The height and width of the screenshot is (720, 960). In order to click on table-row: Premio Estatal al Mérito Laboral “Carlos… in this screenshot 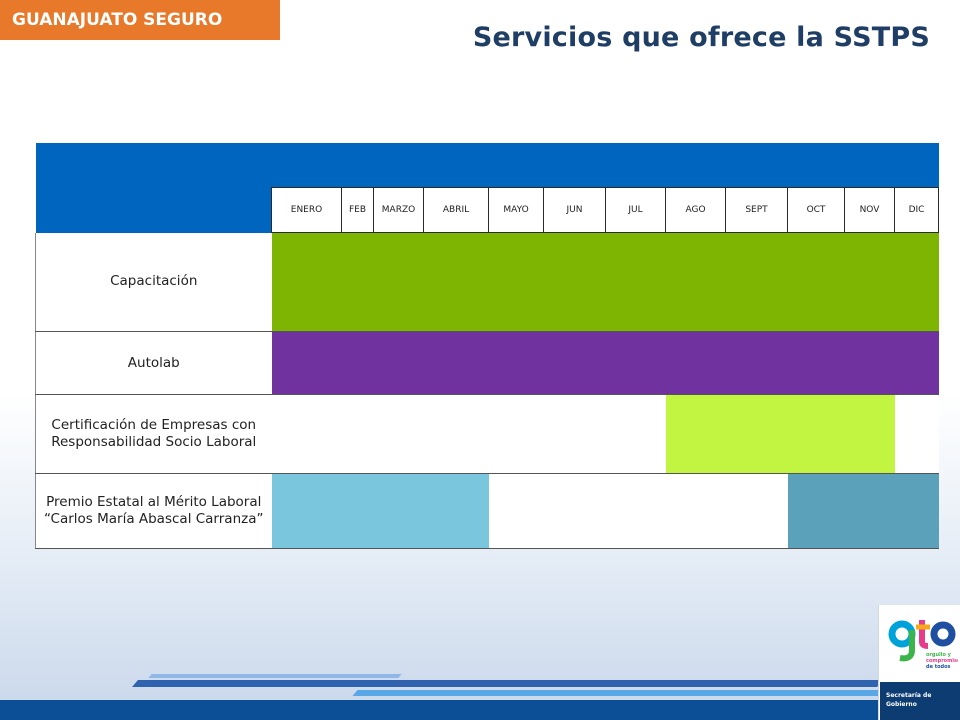, I will do `click(487, 511)`.